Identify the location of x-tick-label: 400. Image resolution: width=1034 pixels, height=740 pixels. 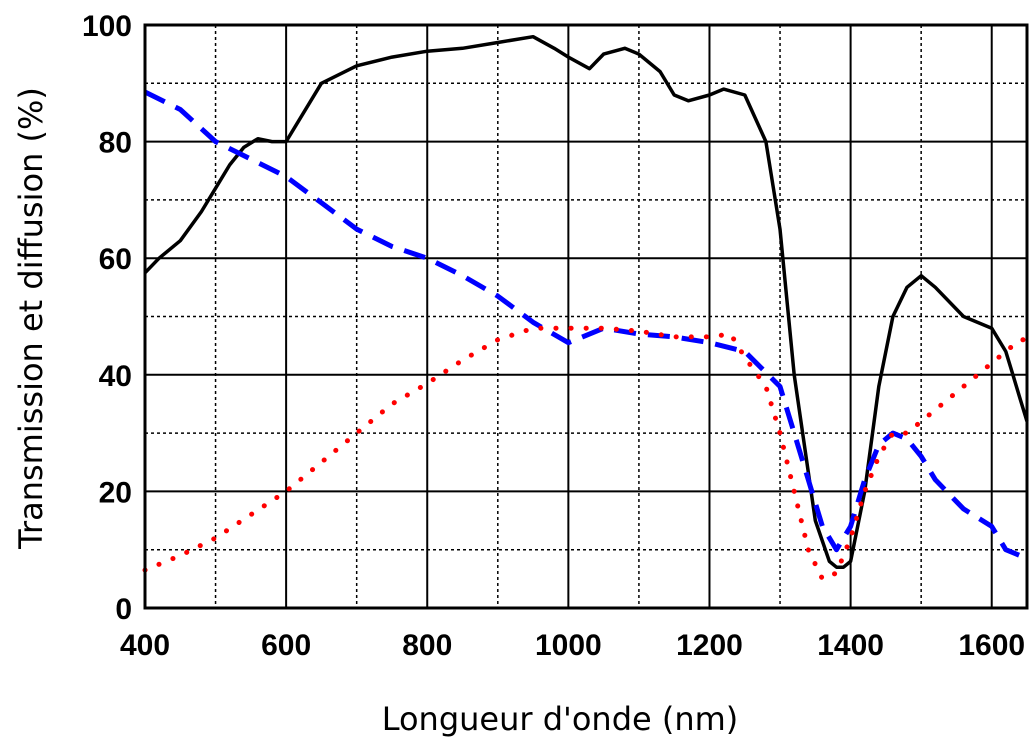
(145, 645).